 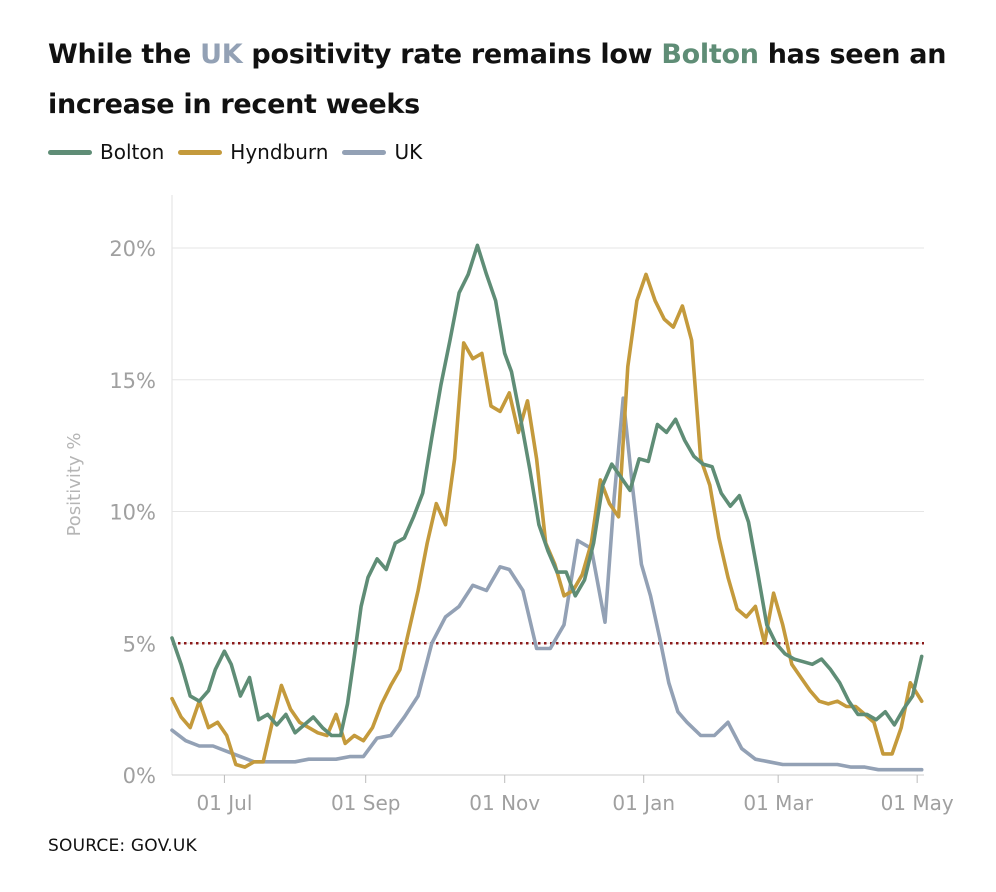 I want to click on title-uk: UK, so click(x=221, y=54).